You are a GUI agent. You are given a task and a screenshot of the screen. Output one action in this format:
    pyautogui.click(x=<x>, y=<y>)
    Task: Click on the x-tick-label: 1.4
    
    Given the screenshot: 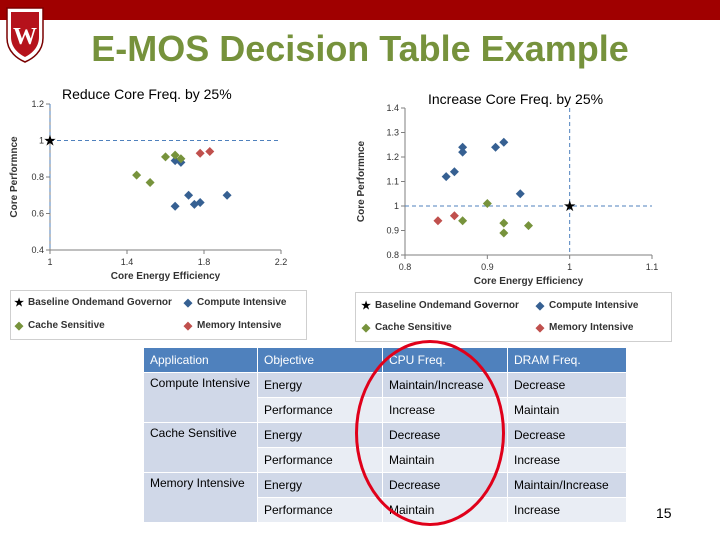 What is the action you would take?
    pyautogui.click(x=127, y=262)
    